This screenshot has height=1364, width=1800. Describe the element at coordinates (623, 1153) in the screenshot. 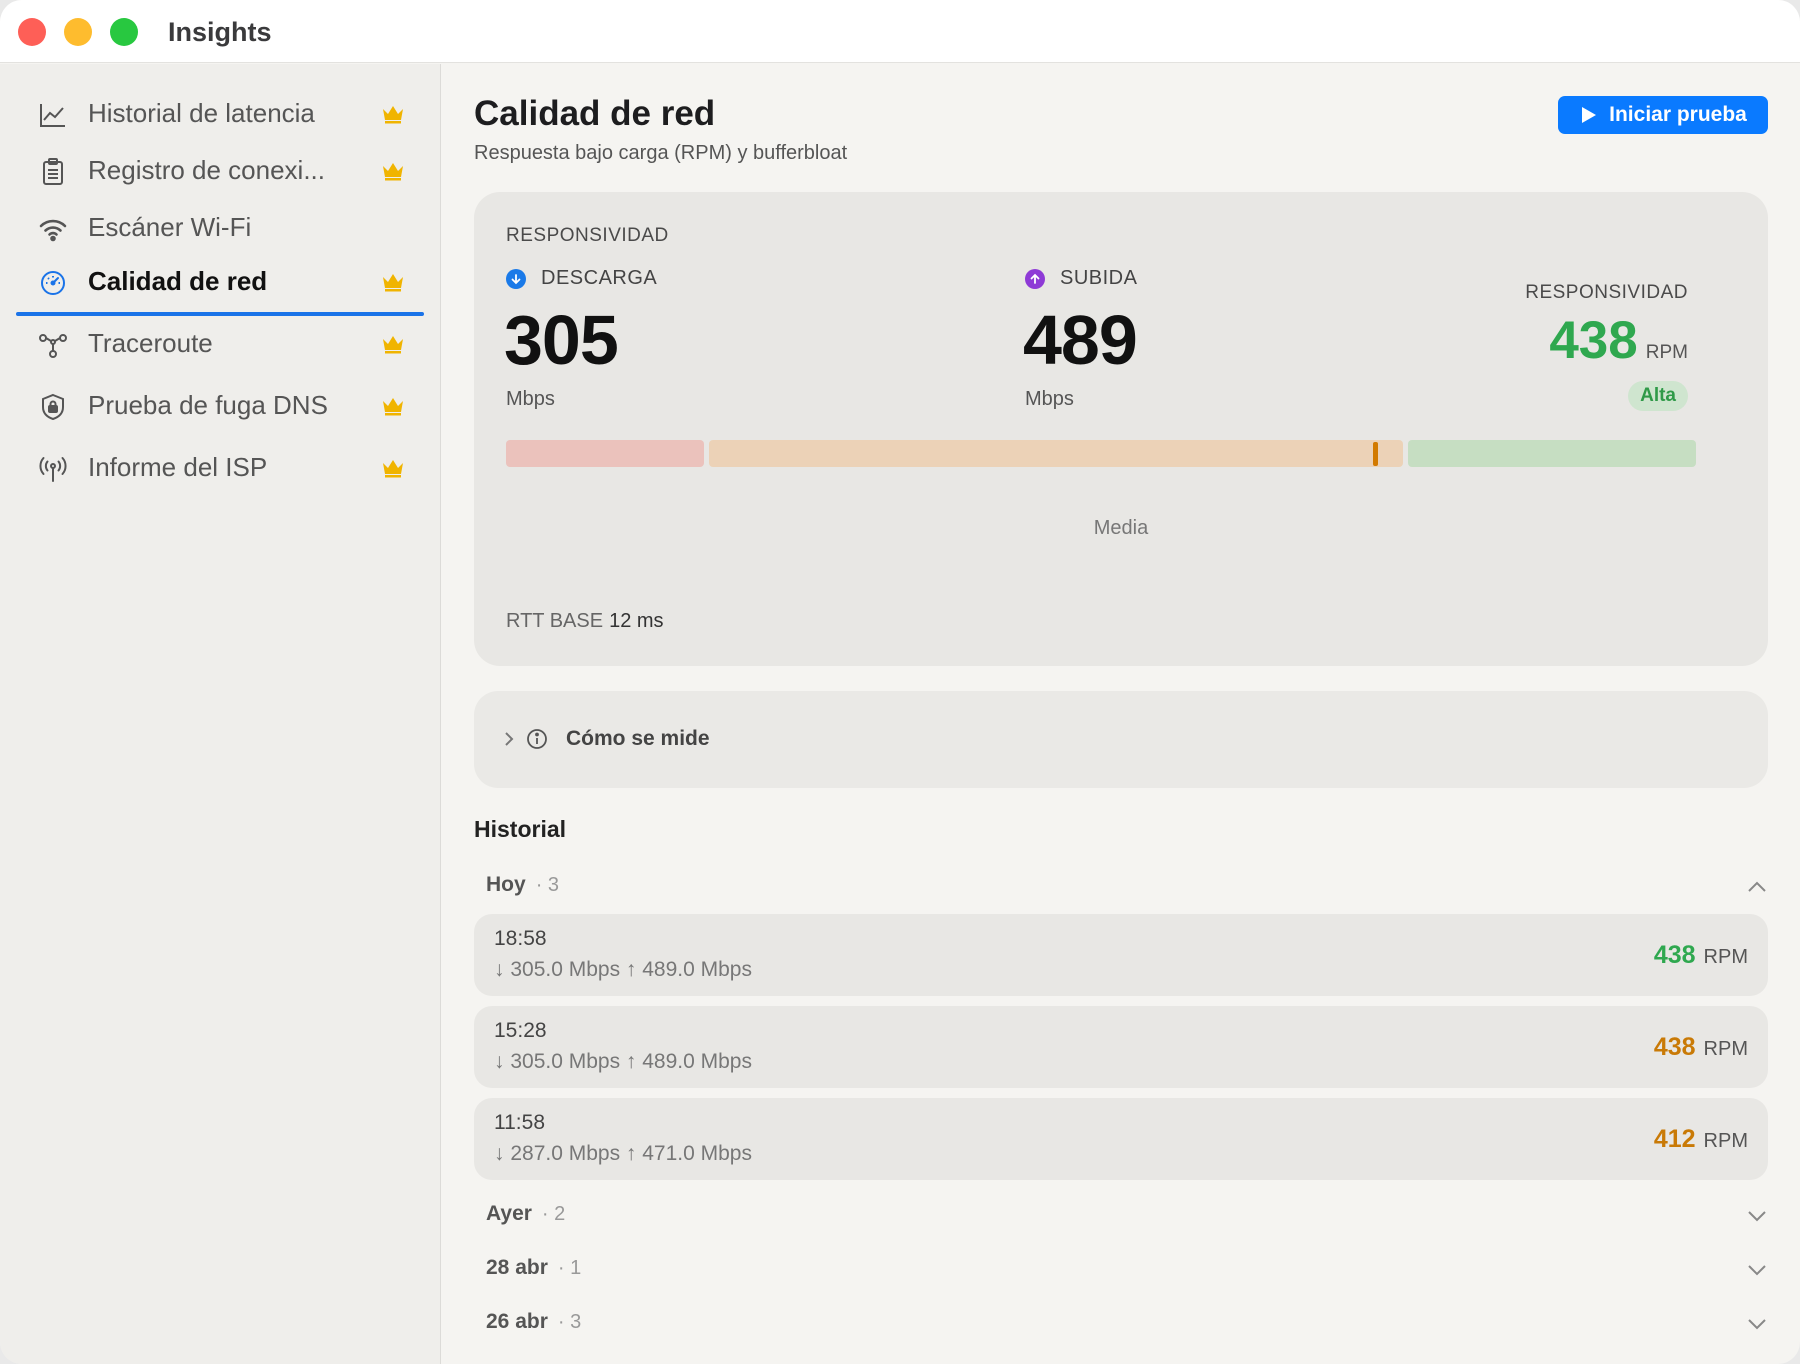

I see `entry-speeds: ↓ 287.0 Mbps ↑ 471.0 Mbps` at that location.